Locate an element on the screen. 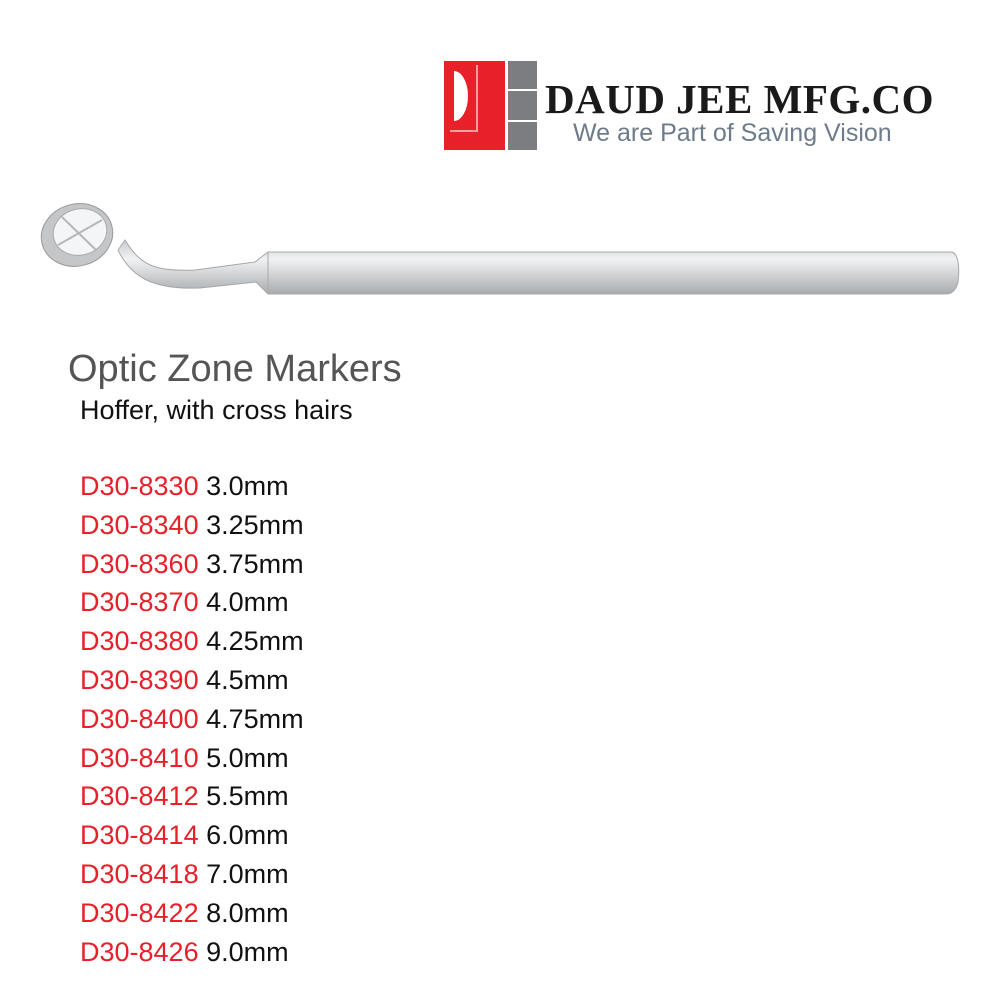 This screenshot has height=1000, width=1000. product-size: 5.0mm is located at coordinates (247, 757).